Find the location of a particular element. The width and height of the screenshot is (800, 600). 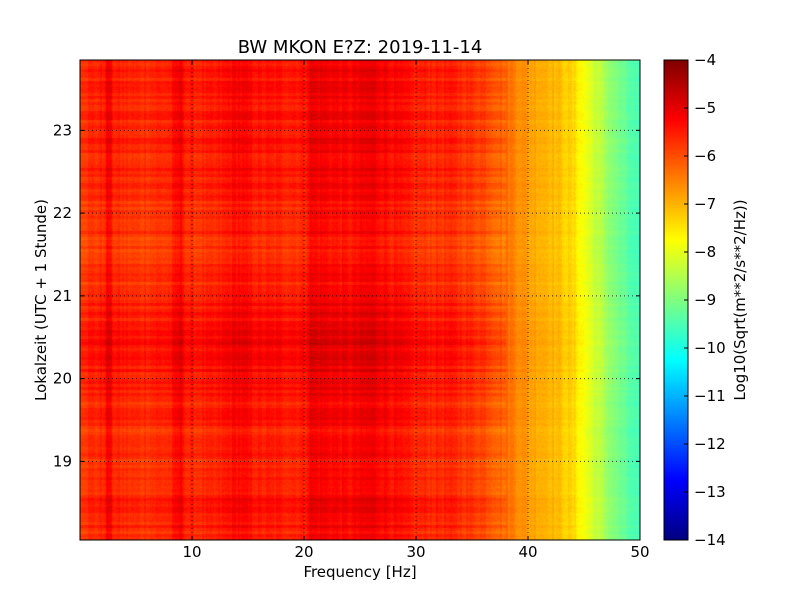

colorbar: −4 −5 −6 −7 −8 −9 −10 −11 −12 −13 −14 is located at coordinates (694, 300).